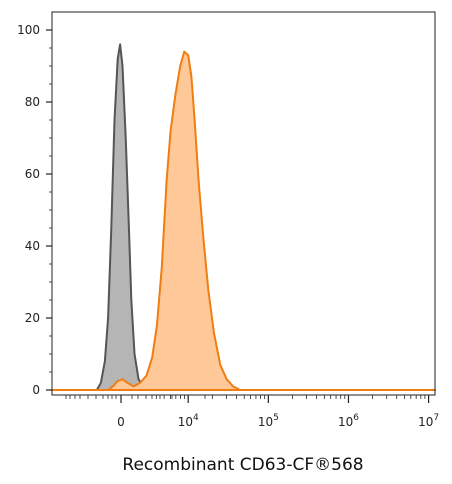 Image resolution: width=452 pixels, height=484 pixels. What do you see at coordinates (34, 210) in the screenshot?
I see `y-axis: 0 20 40 60 80 100` at bounding box center [34, 210].